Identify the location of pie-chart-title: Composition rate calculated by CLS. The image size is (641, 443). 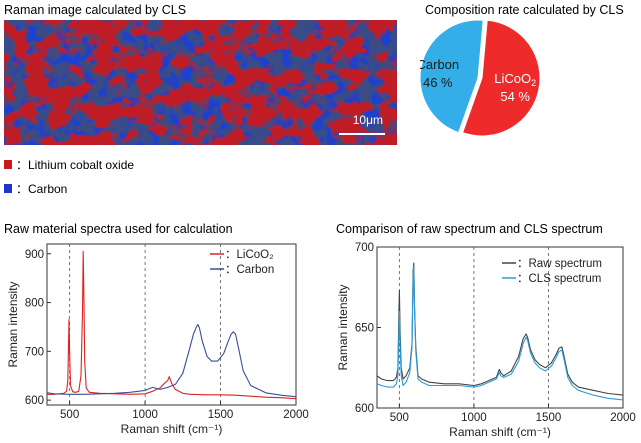
(524, 10).